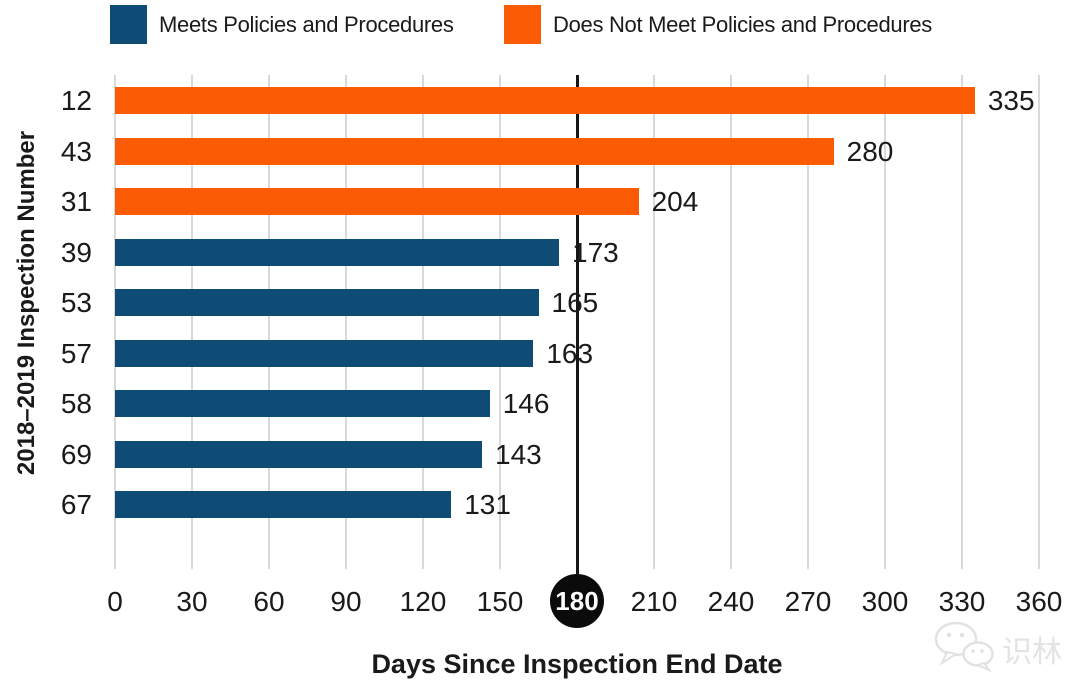 The image size is (1080, 694). I want to click on legend-swatch-does-not-meet-icon, so click(522, 24).